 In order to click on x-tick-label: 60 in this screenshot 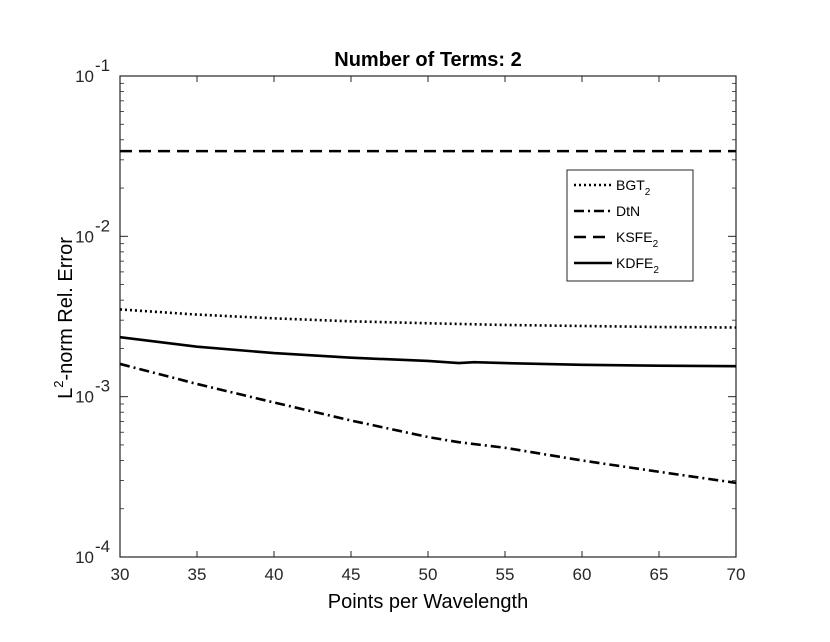, I will do `click(582, 574)`.